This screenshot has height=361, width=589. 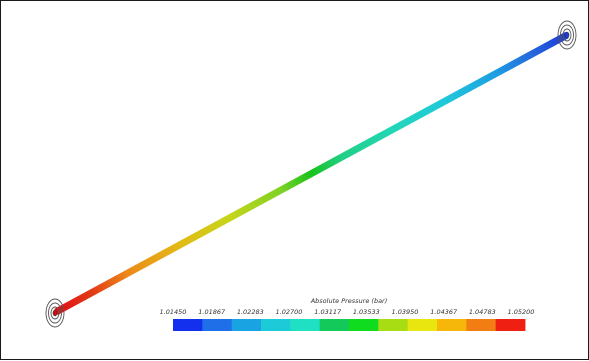 What do you see at coordinates (366, 312) in the screenshot?
I see `legend-tick-label: 1.03533` at bounding box center [366, 312].